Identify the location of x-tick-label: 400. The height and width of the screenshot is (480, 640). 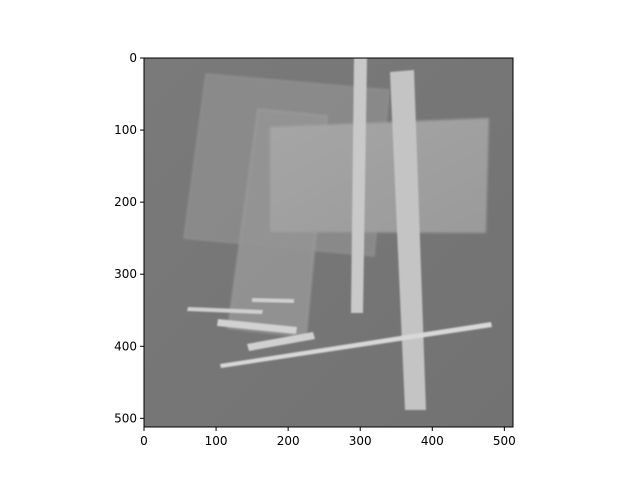
(432, 441).